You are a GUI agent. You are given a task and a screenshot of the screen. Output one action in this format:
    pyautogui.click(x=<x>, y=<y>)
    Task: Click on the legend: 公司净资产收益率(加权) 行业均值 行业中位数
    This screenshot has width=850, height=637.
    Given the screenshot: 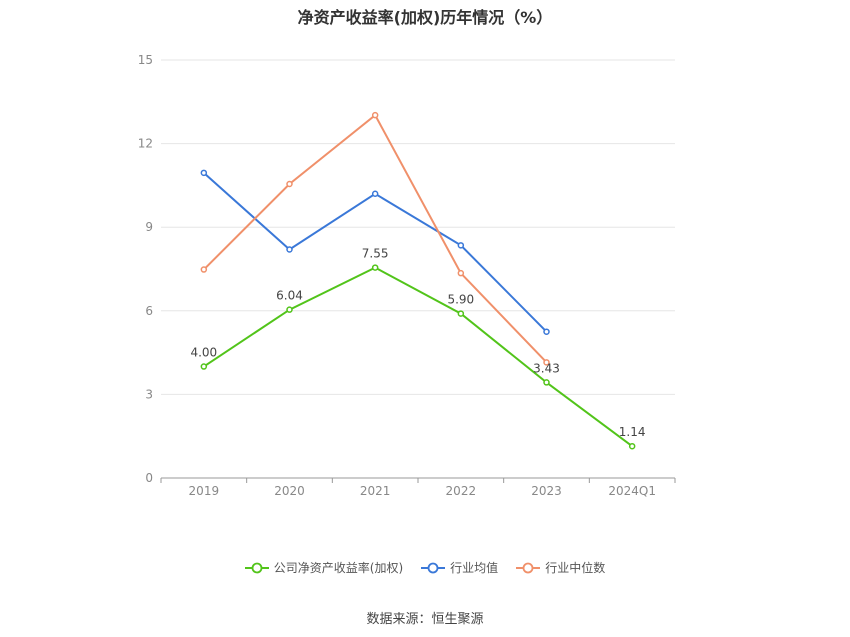 What is the action you would take?
    pyautogui.click(x=425, y=567)
    